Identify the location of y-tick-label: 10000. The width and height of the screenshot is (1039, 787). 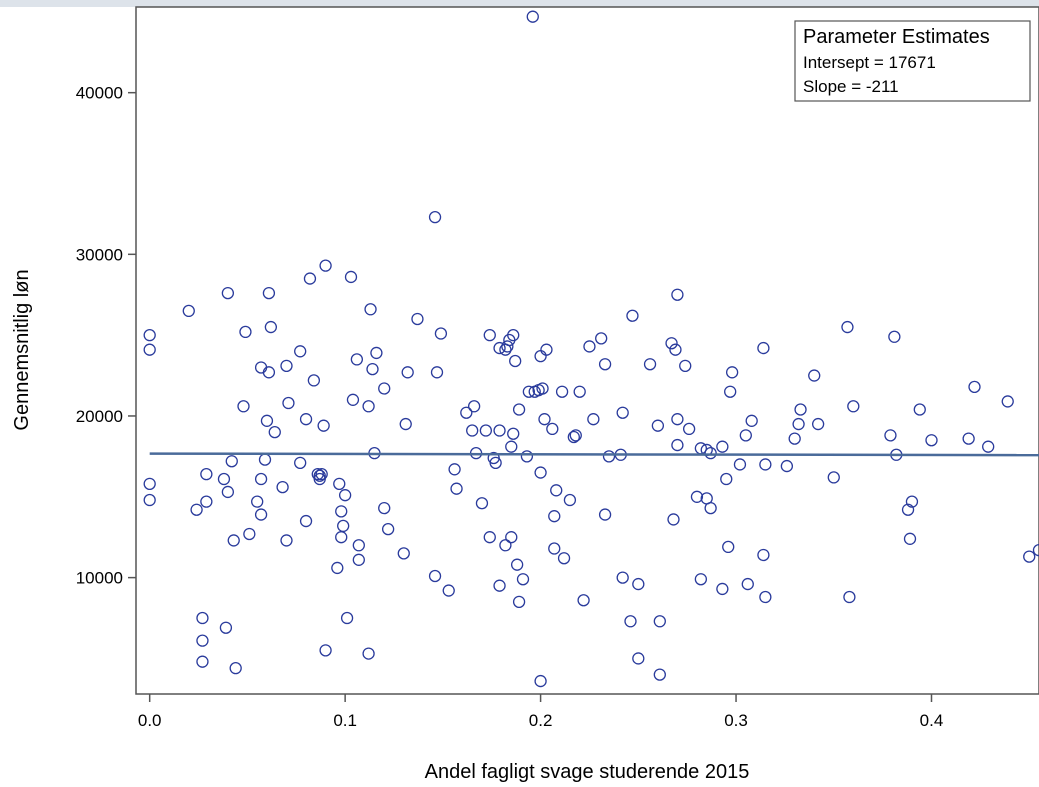
(99, 578).